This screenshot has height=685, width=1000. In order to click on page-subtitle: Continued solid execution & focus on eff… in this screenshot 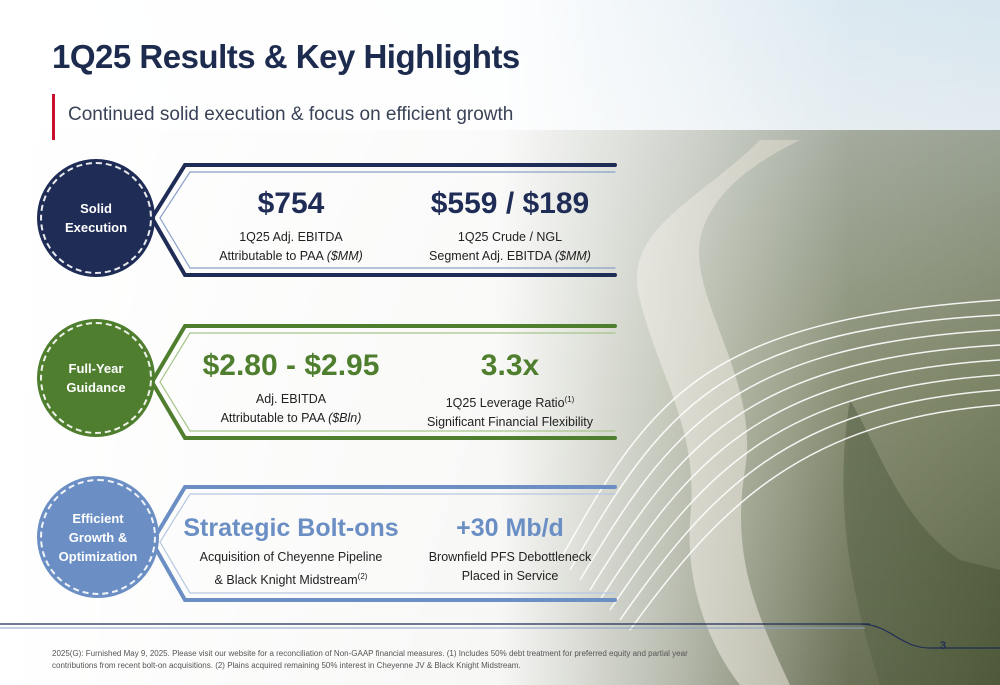, I will do `click(291, 114)`.